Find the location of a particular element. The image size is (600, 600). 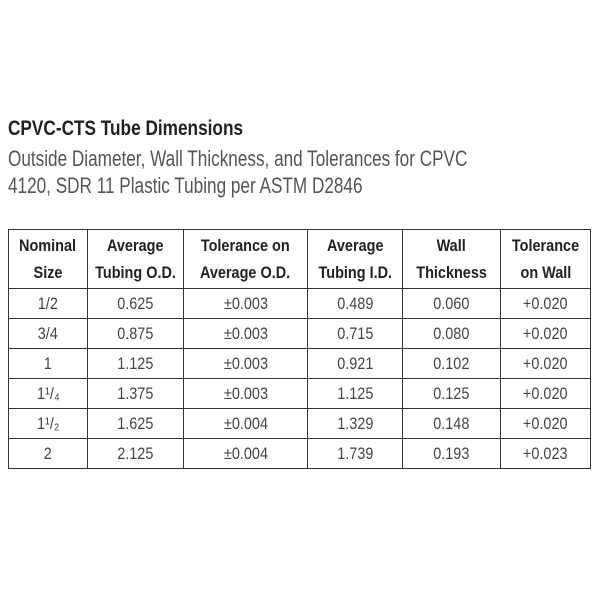

cell-value: 2 is located at coordinates (48, 453).